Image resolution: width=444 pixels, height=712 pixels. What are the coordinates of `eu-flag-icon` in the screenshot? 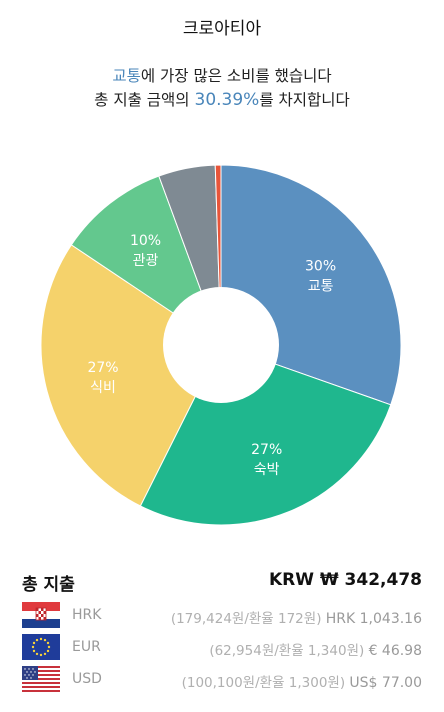 It's located at (41, 647).